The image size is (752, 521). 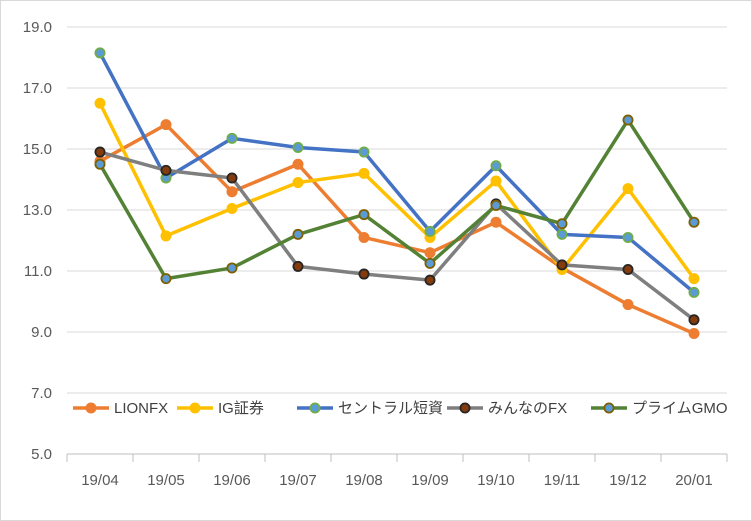 What do you see at coordinates (680, 408) in the screenshot?
I see `legend-label: プライムGMO` at bounding box center [680, 408].